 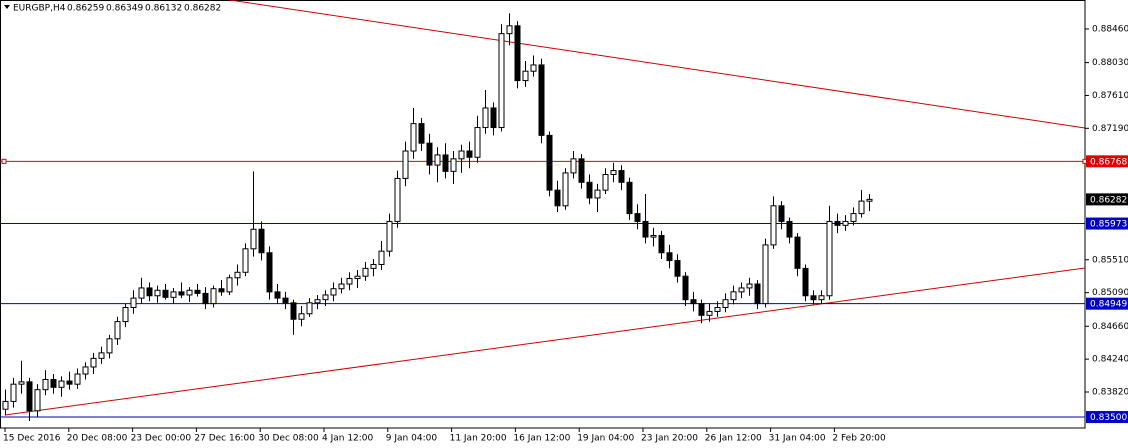 What do you see at coordinates (1110, 360) in the screenshot?
I see `y-tick-label: 0.84240` at bounding box center [1110, 360].